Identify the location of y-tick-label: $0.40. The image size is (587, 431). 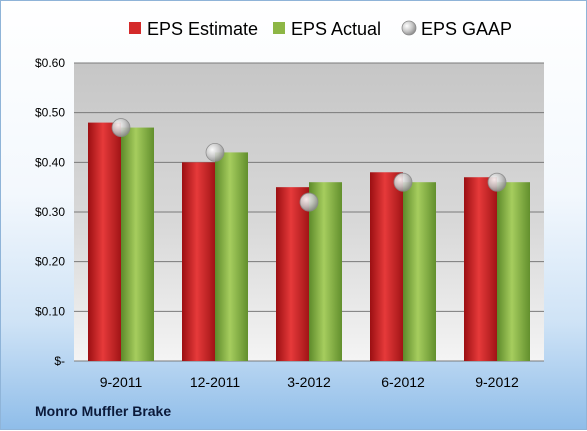
(50, 162).